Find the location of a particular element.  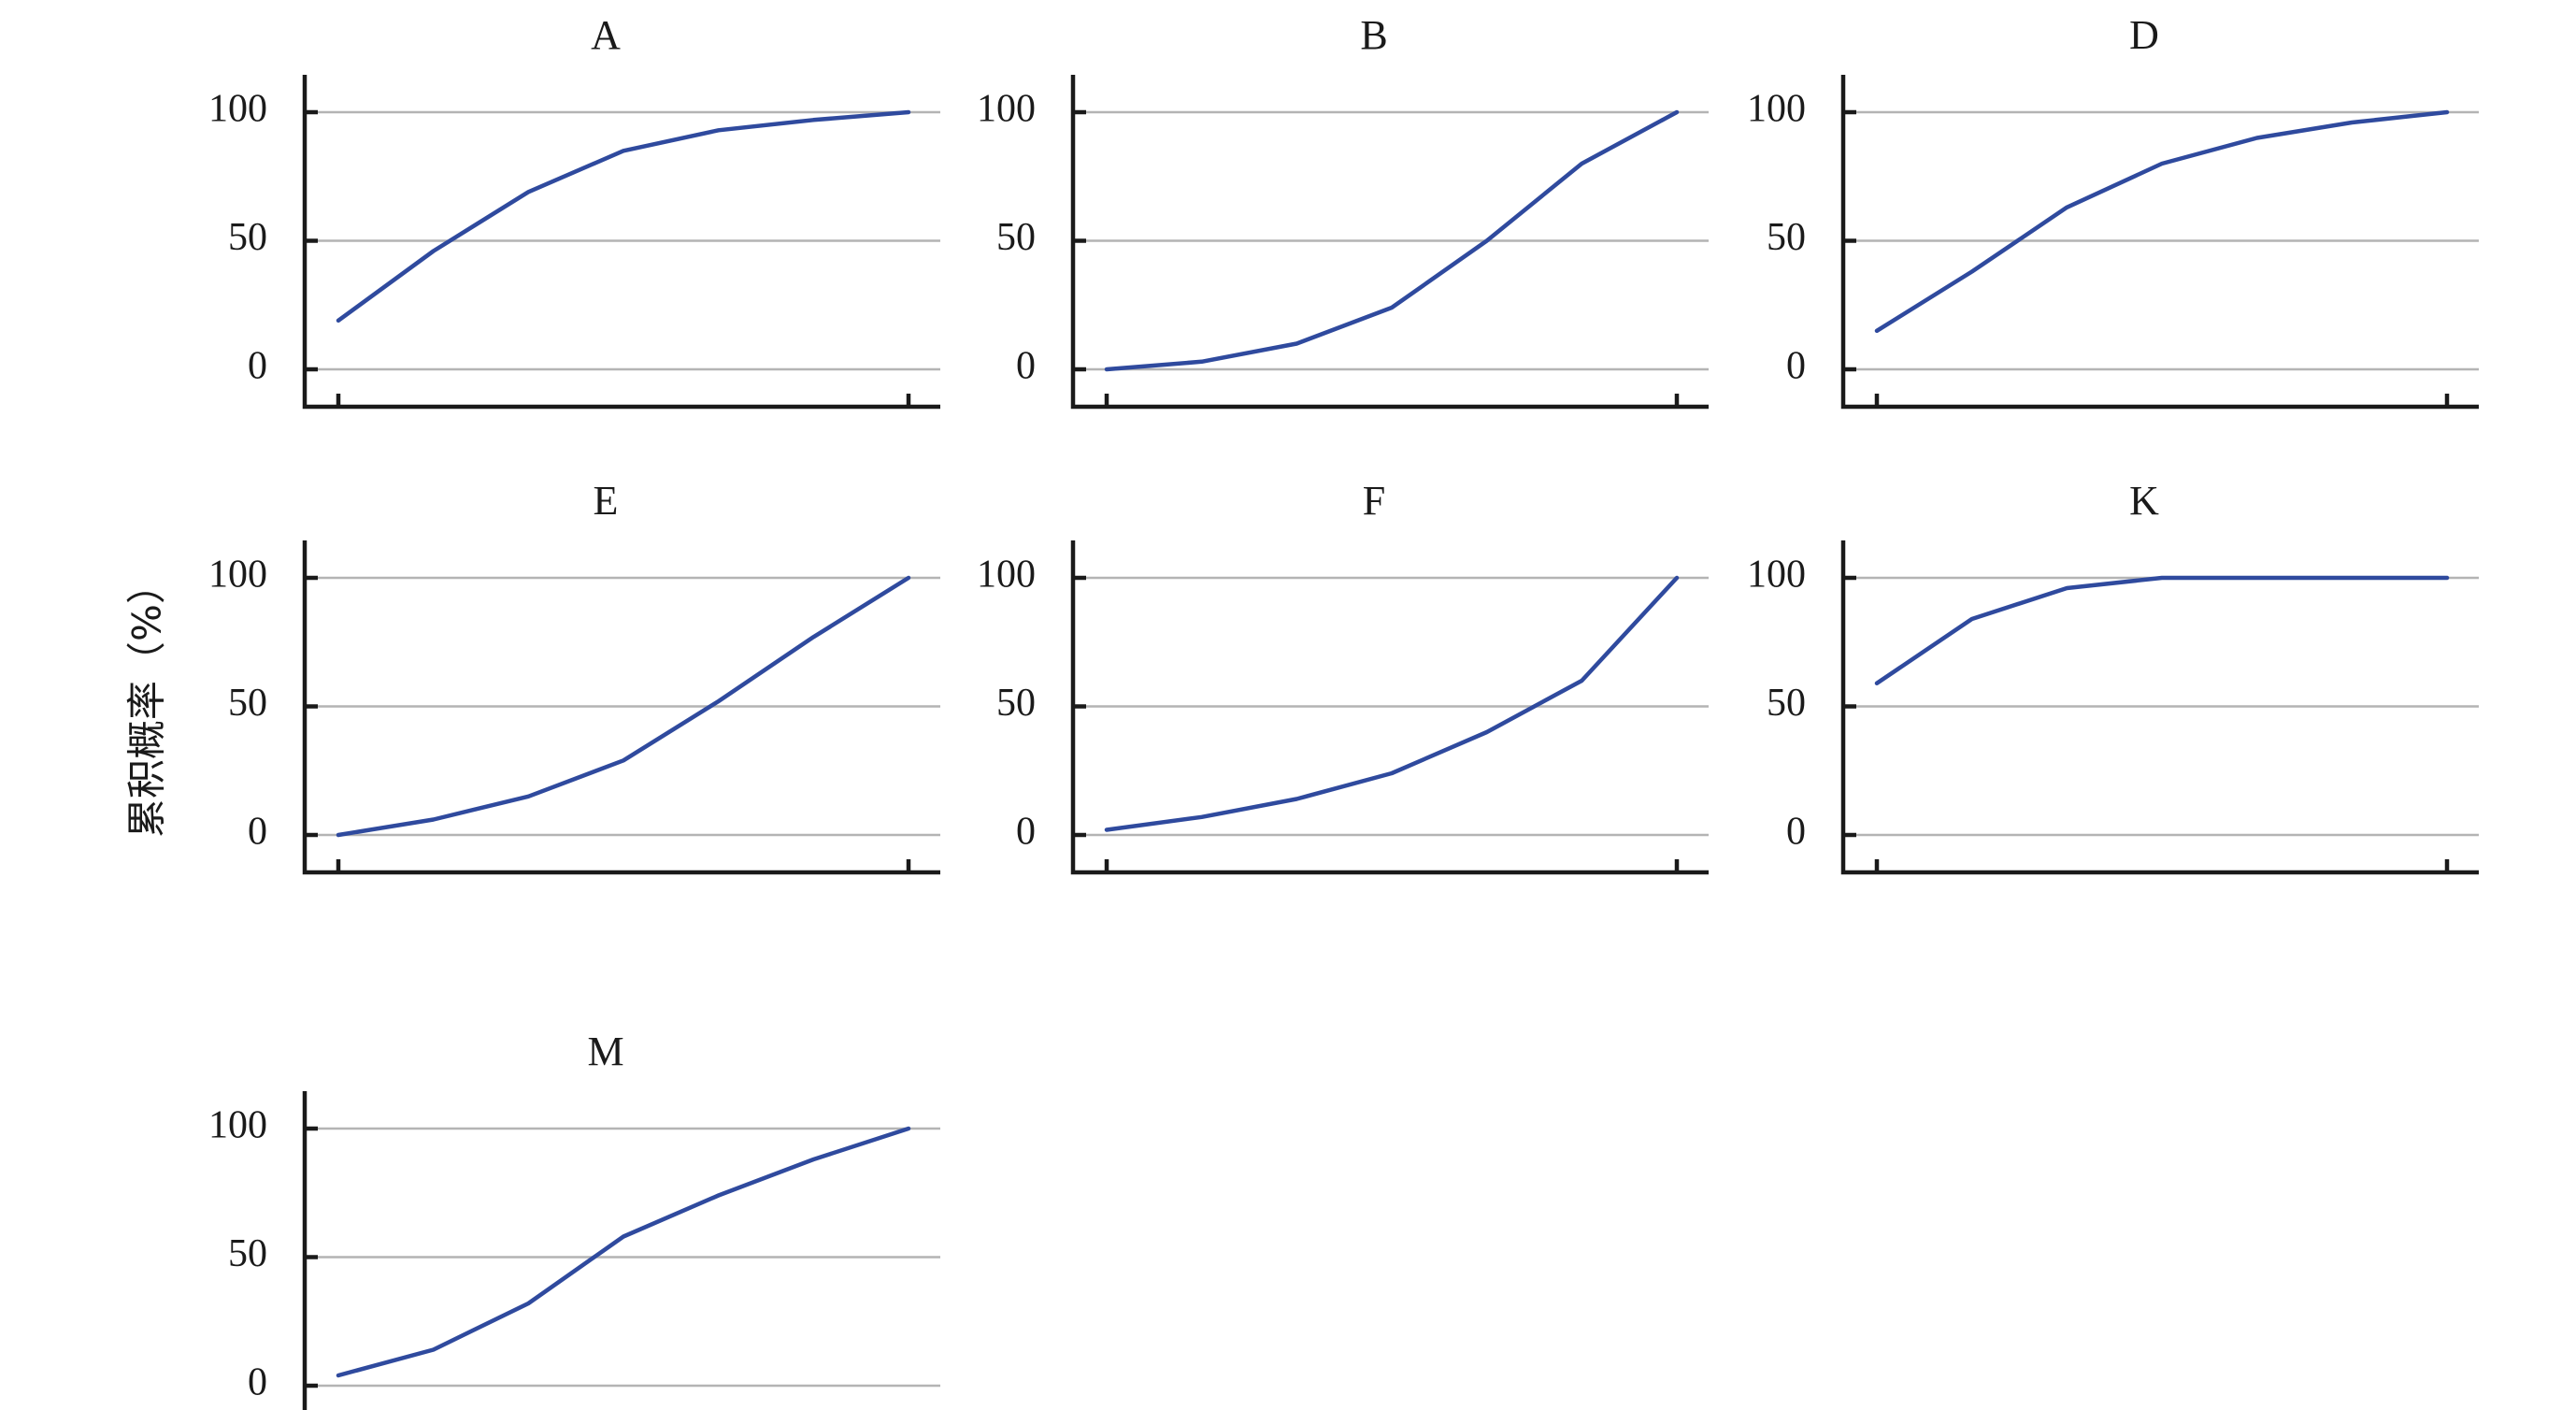

panel-d: D 0 50 100 is located at coordinates (2113, 211).